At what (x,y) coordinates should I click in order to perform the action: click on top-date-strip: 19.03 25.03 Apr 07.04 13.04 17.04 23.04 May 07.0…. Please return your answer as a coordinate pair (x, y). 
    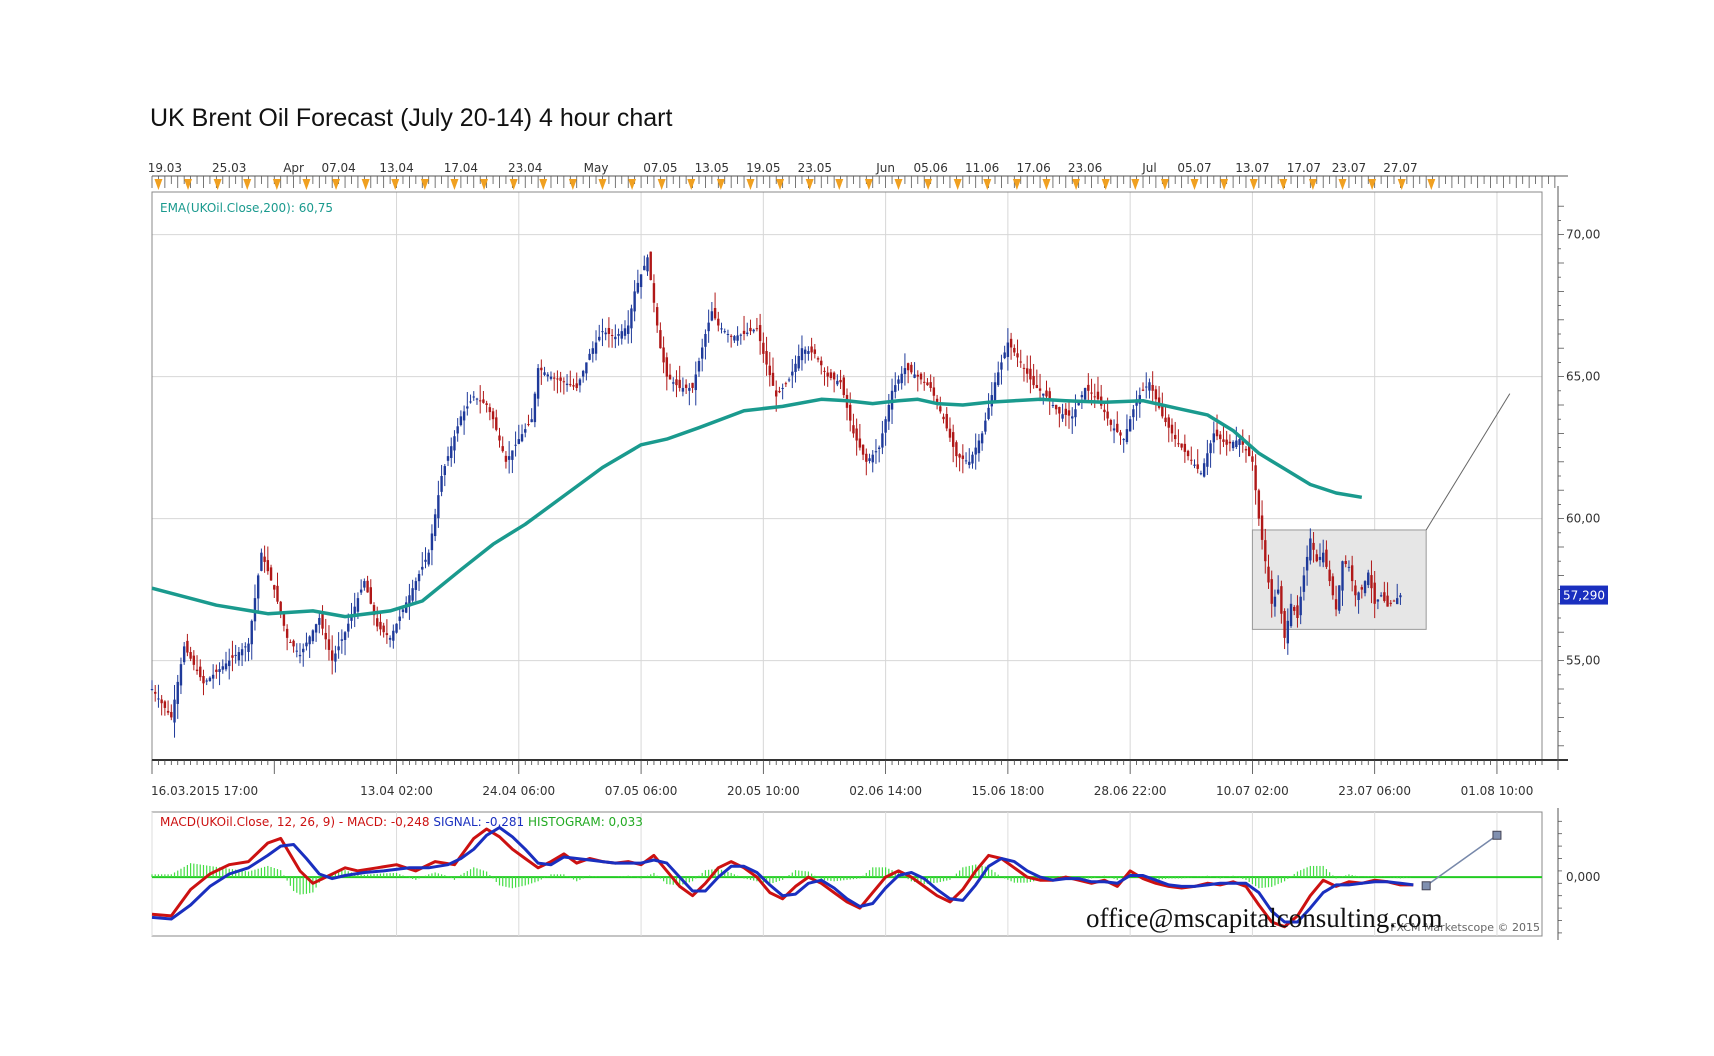
    Looking at the image, I should click on (858, 175).